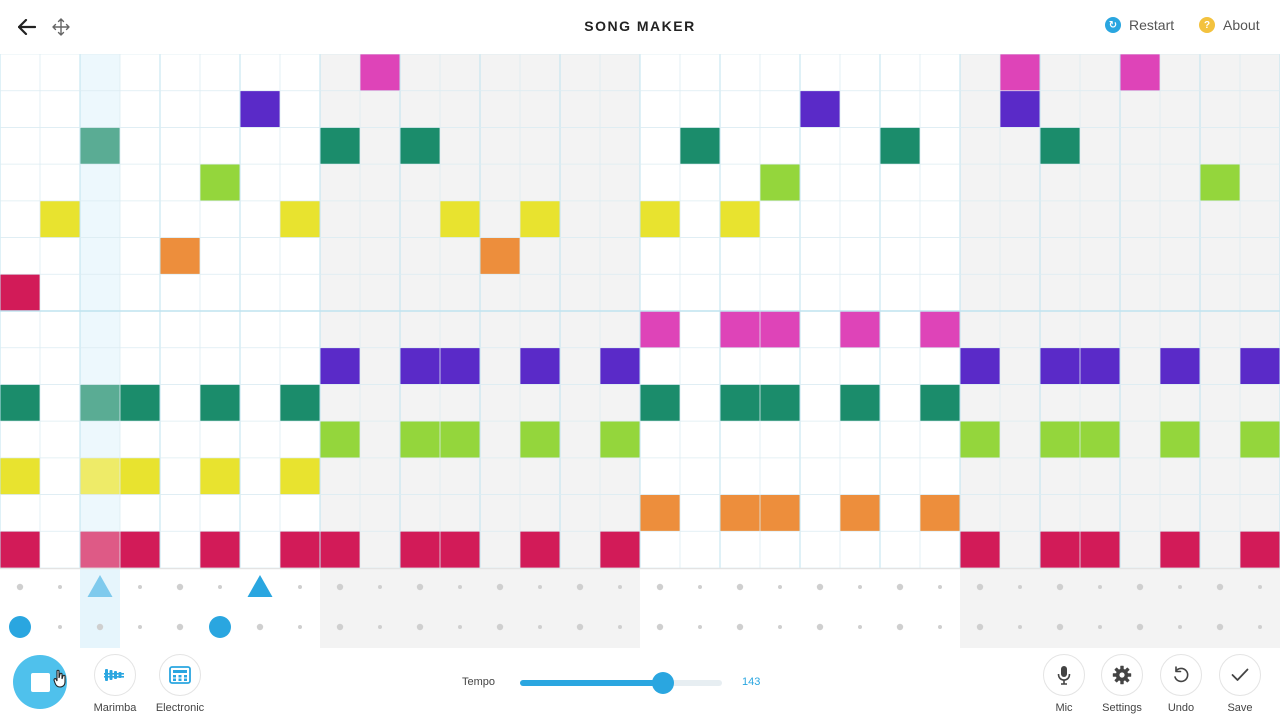 This screenshot has width=1280, height=720. Describe the element at coordinates (1064, 675) in the screenshot. I see `microphone-icon` at that location.